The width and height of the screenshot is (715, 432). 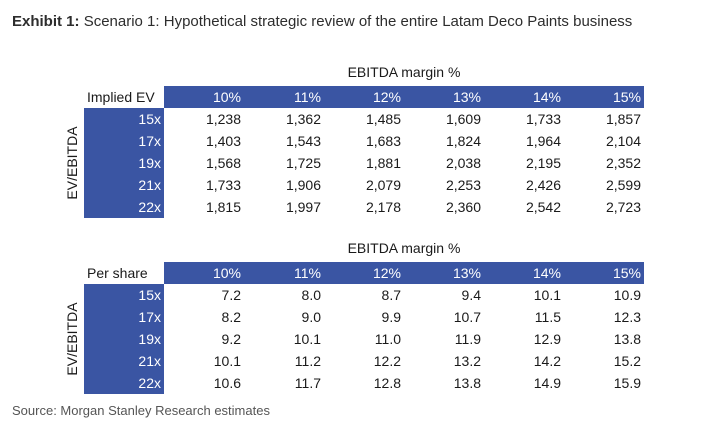 What do you see at coordinates (387, 339) in the screenshot?
I see `value-cell: 11.0` at bounding box center [387, 339].